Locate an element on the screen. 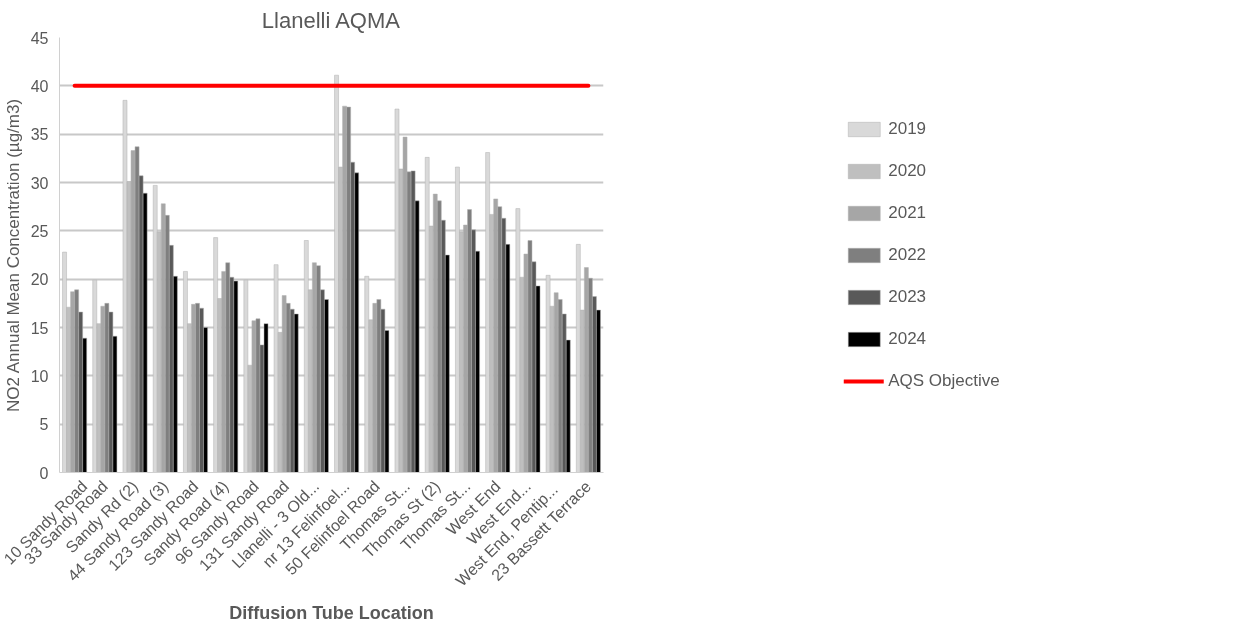 Image resolution: width=1248 pixels, height=634 pixels. legend-label: 2020 is located at coordinates (907, 170).